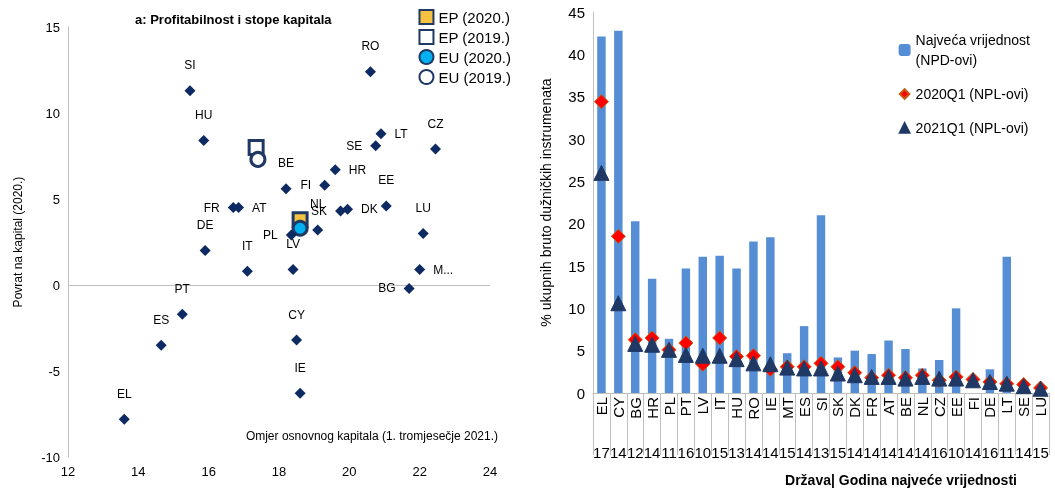 This screenshot has height=492, width=1055. What do you see at coordinates (474, 17) in the screenshot?
I see `legend-label: EP (2020.)` at bounding box center [474, 17].